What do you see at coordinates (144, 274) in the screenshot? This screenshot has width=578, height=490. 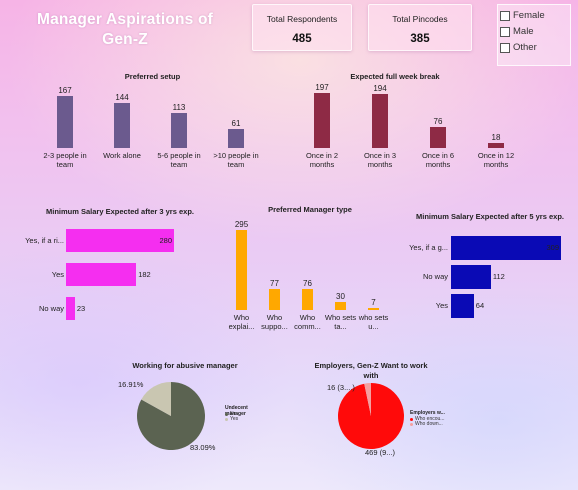 I see `data-label: 182` at bounding box center [144, 274].